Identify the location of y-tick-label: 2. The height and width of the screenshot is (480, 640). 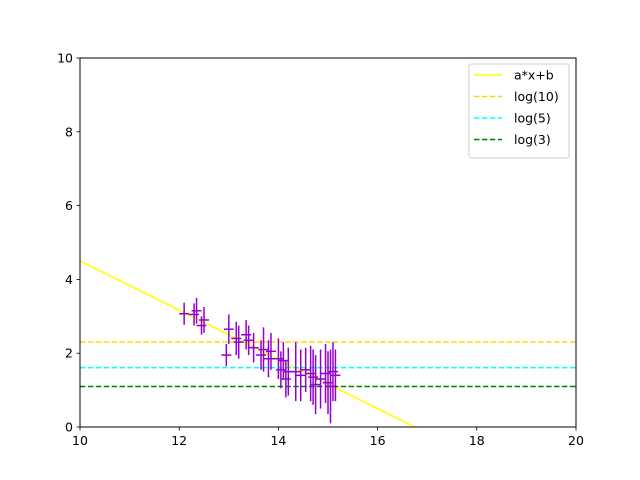
(69, 353).